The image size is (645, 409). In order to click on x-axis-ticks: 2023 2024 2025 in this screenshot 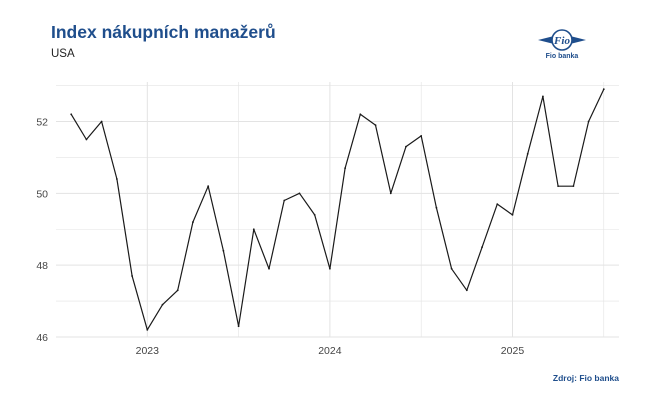, I will do `click(330, 351)`.